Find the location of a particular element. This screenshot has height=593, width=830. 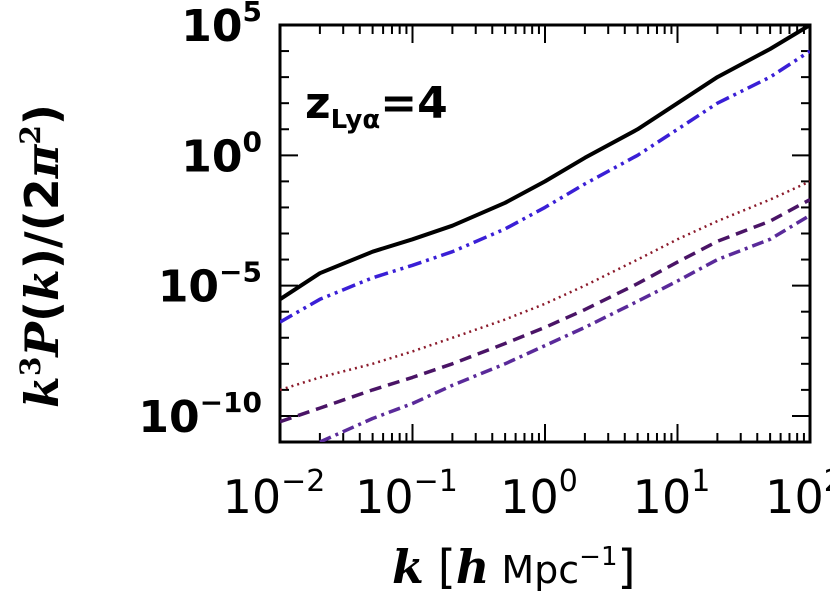

y-tick-label: 105 is located at coordinates (221, 26).